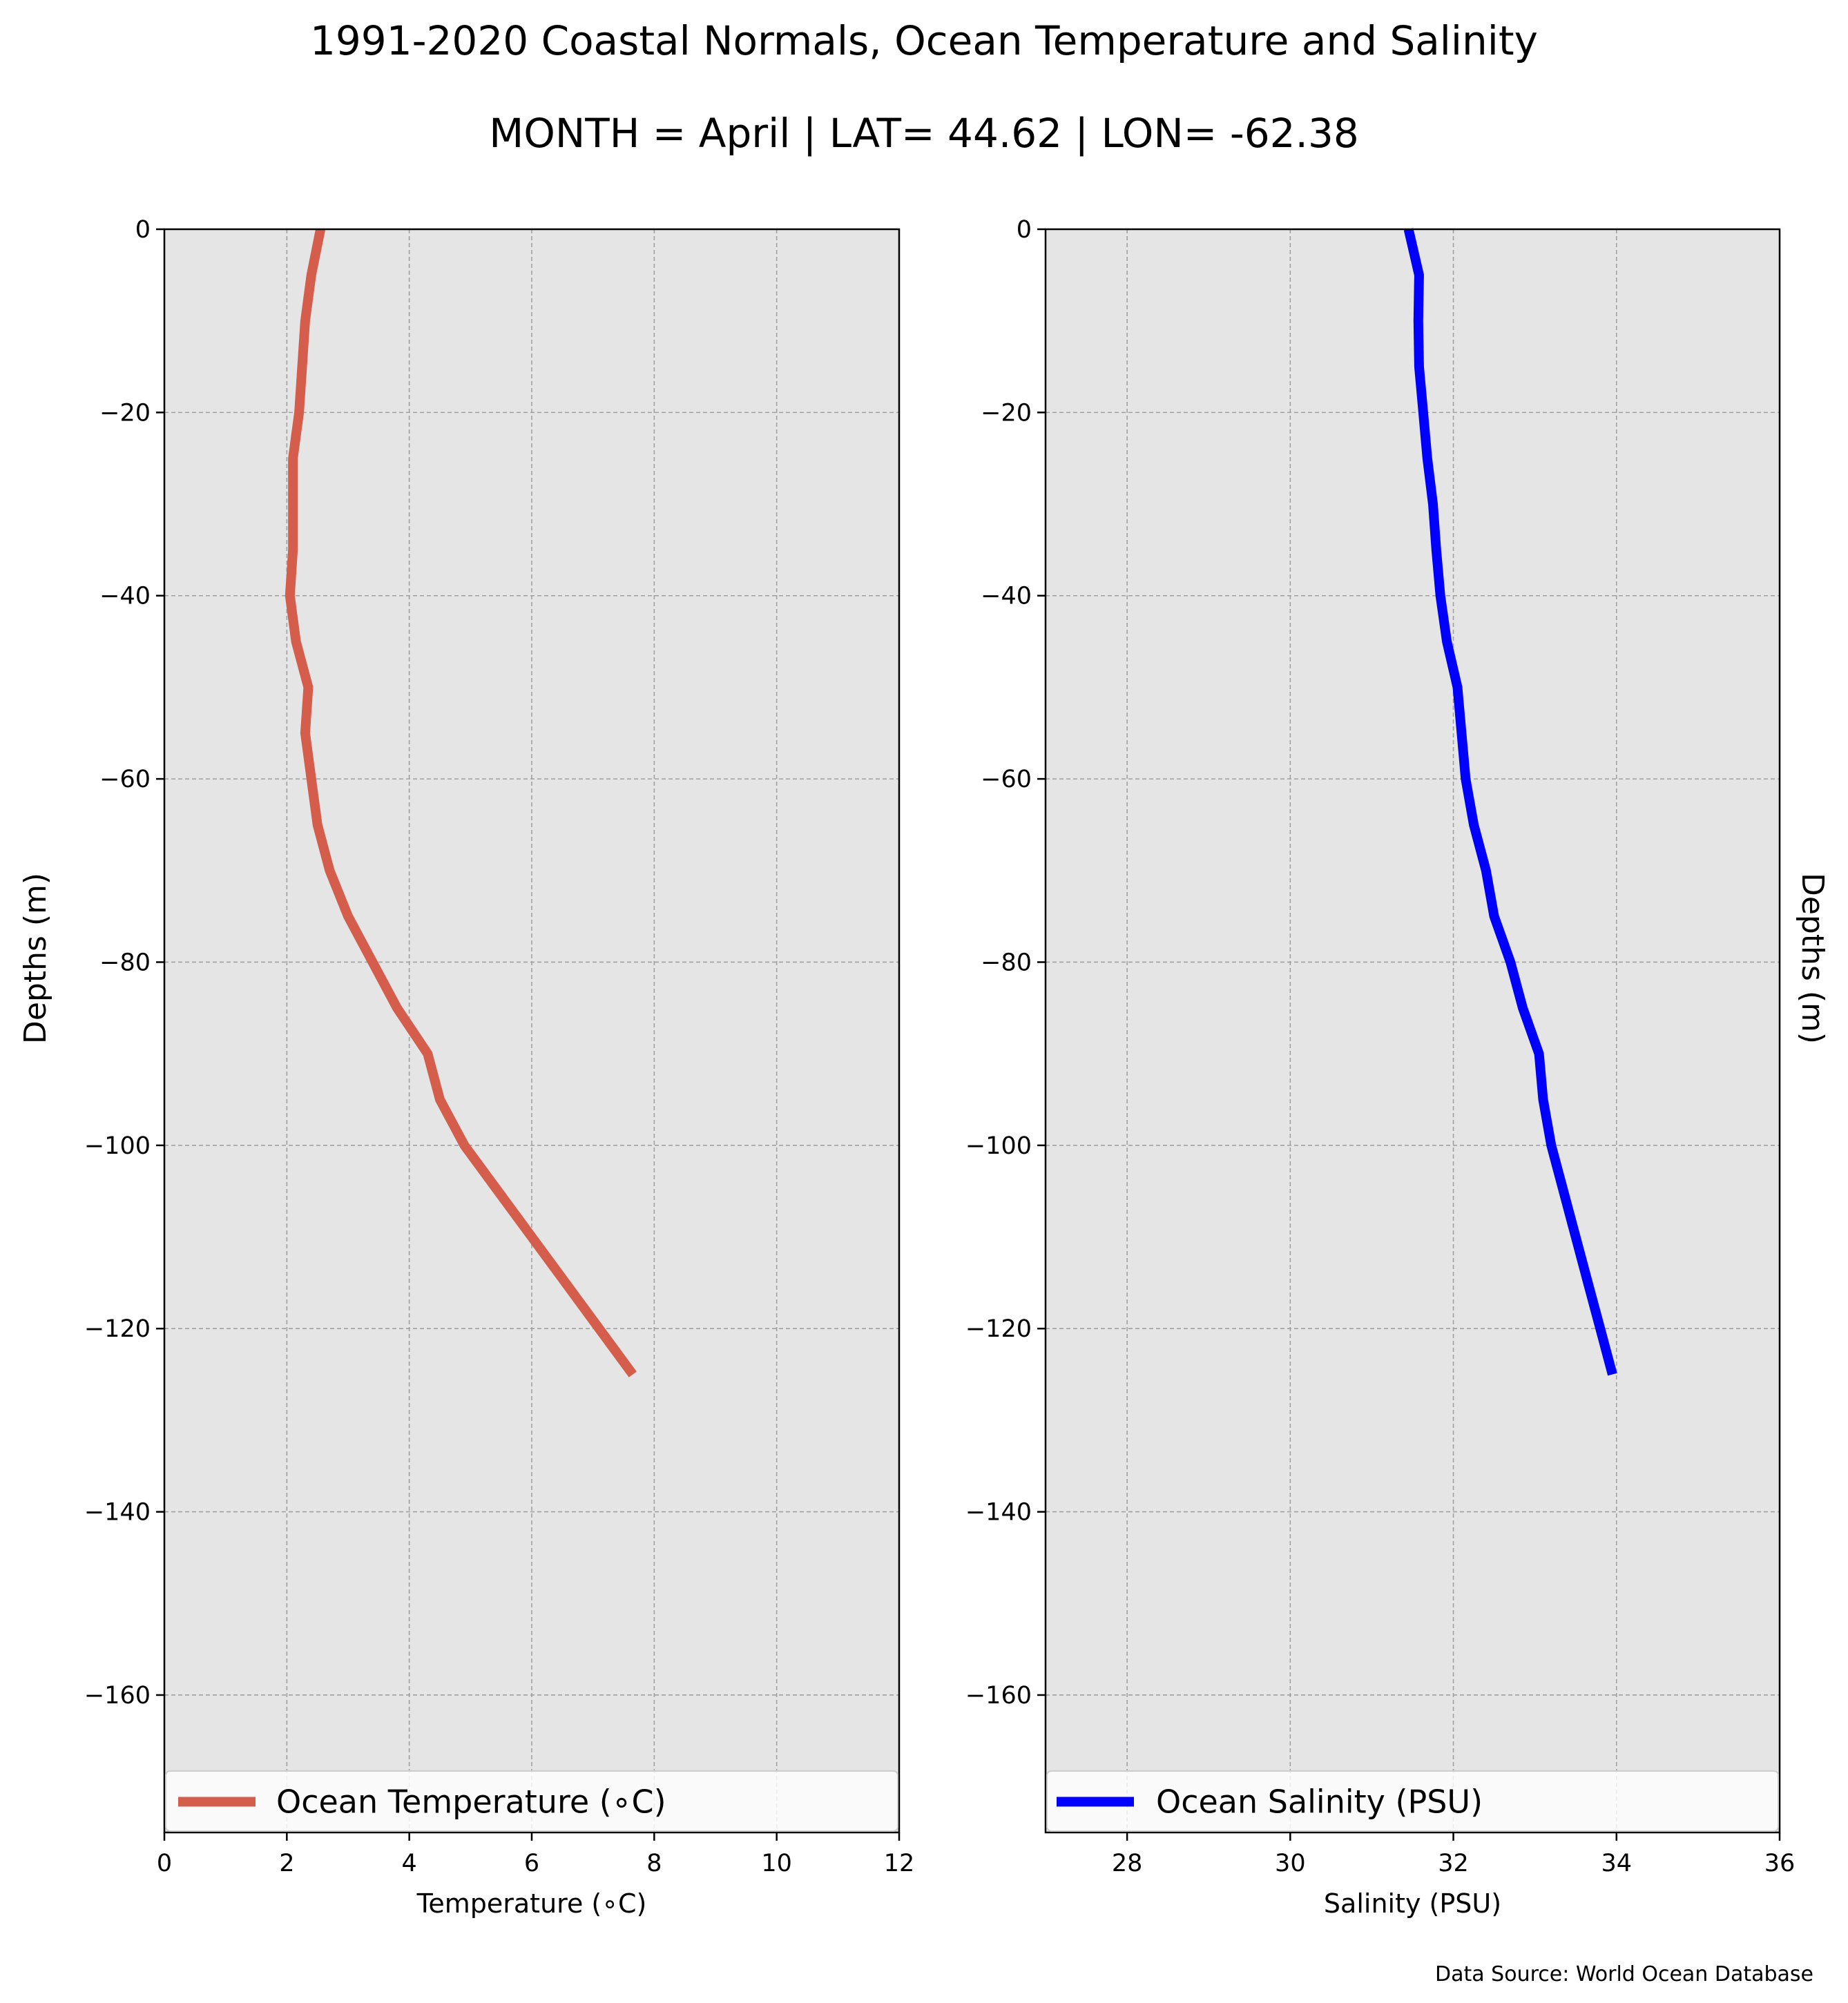  Describe the element at coordinates (924, 133) in the screenshot. I see `chart-subtitle: MONTH = April | LAT= 44.62 | LON= -62.38` at that location.